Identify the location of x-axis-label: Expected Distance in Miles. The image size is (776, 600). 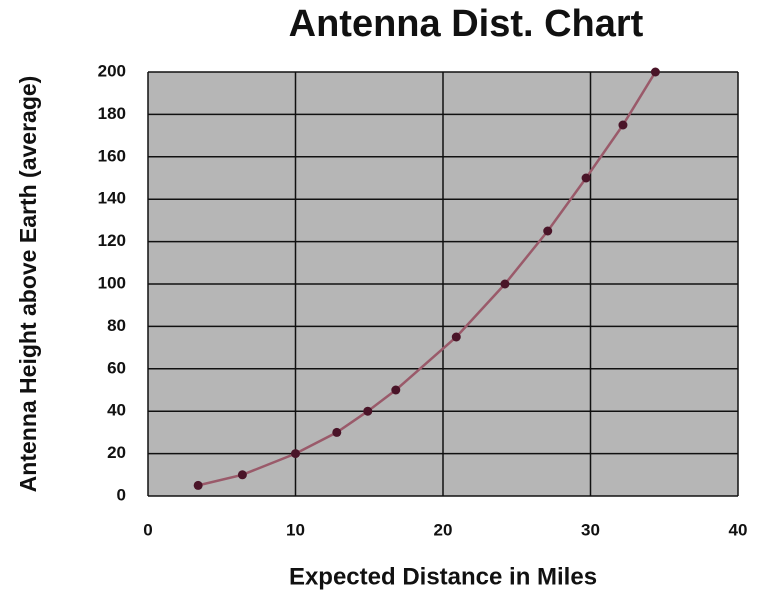
(443, 576).